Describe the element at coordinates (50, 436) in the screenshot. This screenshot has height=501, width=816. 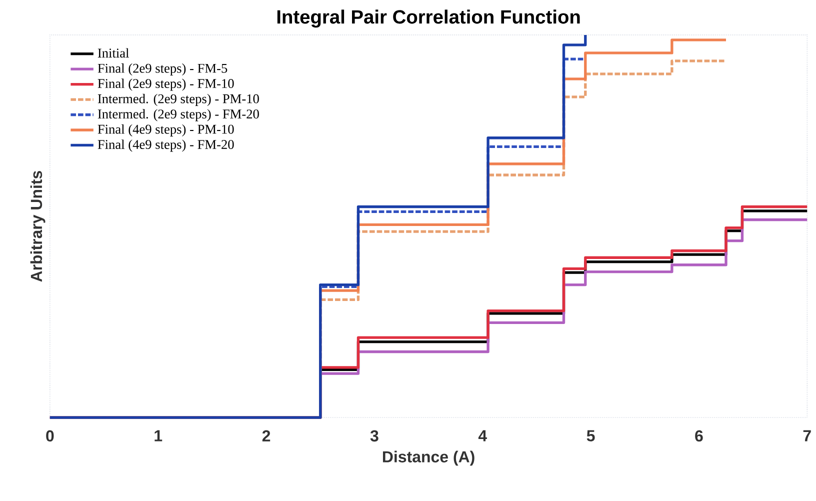
I see `x-tick-label: 0` at that location.